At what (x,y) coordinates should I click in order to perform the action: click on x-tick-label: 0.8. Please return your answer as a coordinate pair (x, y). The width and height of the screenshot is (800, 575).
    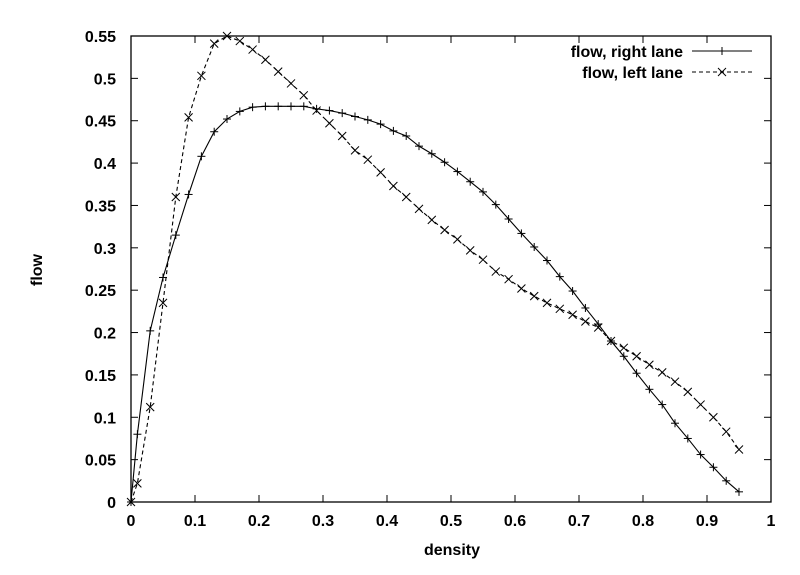
    Looking at the image, I should click on (643, 521).